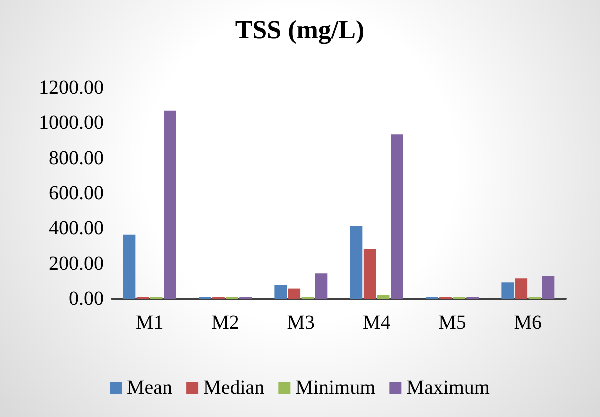  Describe the element at coordinates (150, 323) in the screenshot. I see `x-tick-label: M1` at that location.